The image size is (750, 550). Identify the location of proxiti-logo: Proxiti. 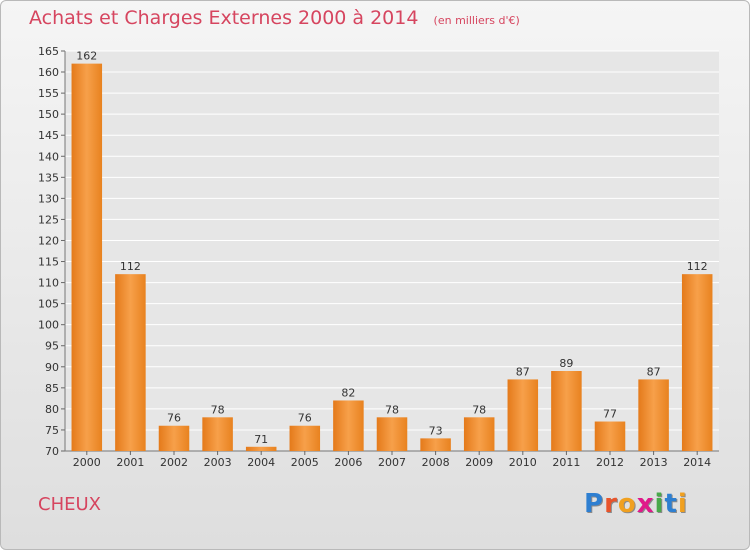
(636, 504).